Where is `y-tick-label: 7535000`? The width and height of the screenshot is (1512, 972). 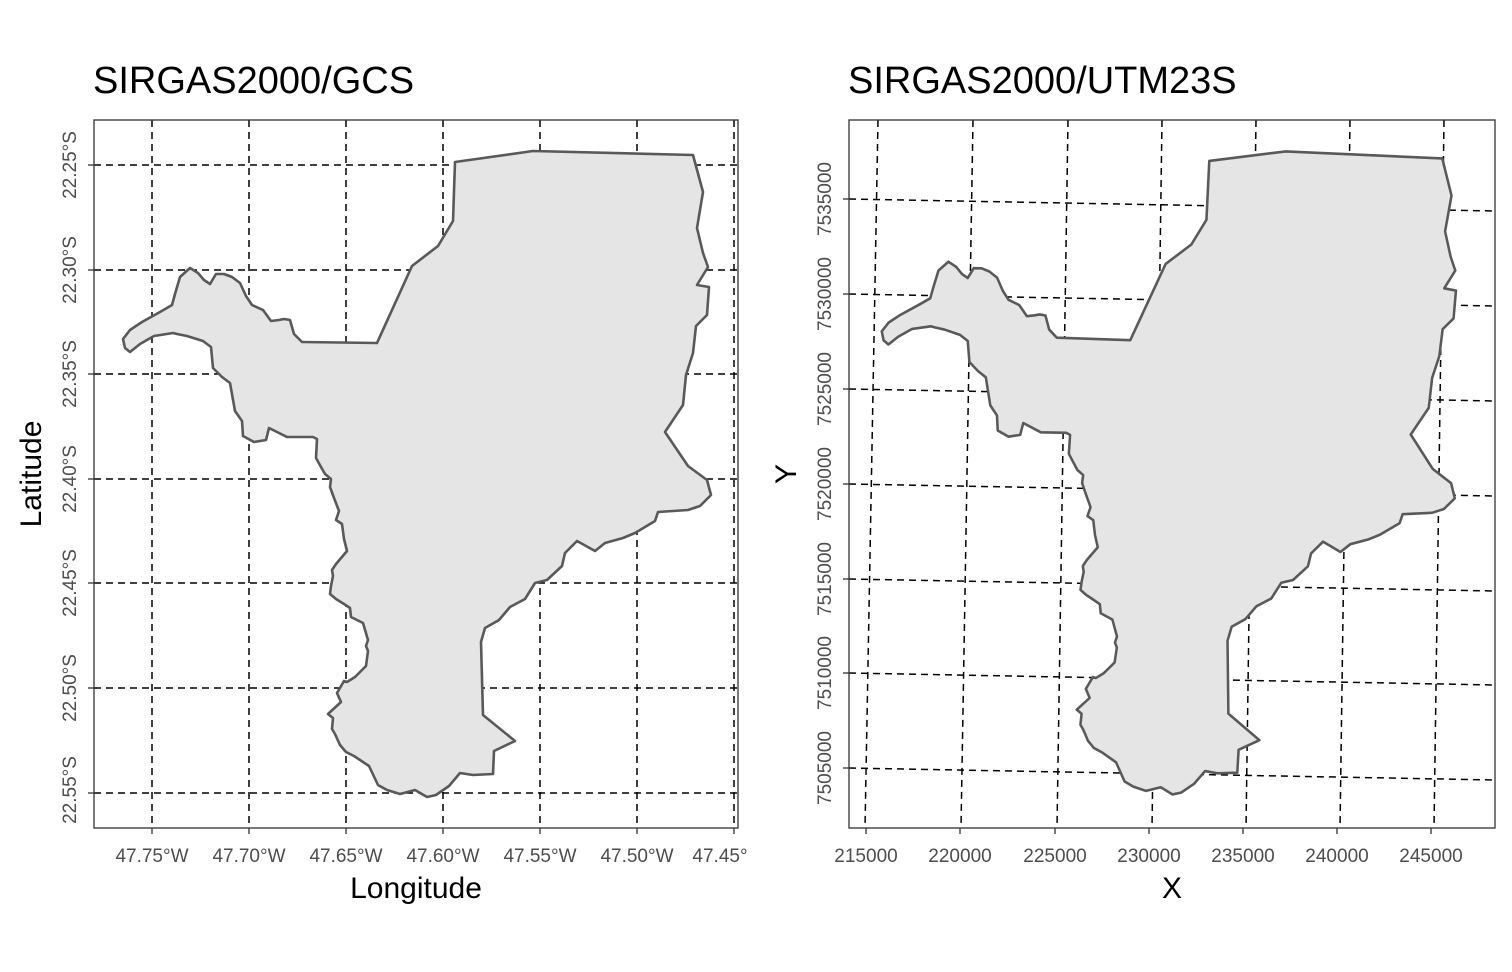
y-tick-label: 7535000 is located at coordinates (825, 199).